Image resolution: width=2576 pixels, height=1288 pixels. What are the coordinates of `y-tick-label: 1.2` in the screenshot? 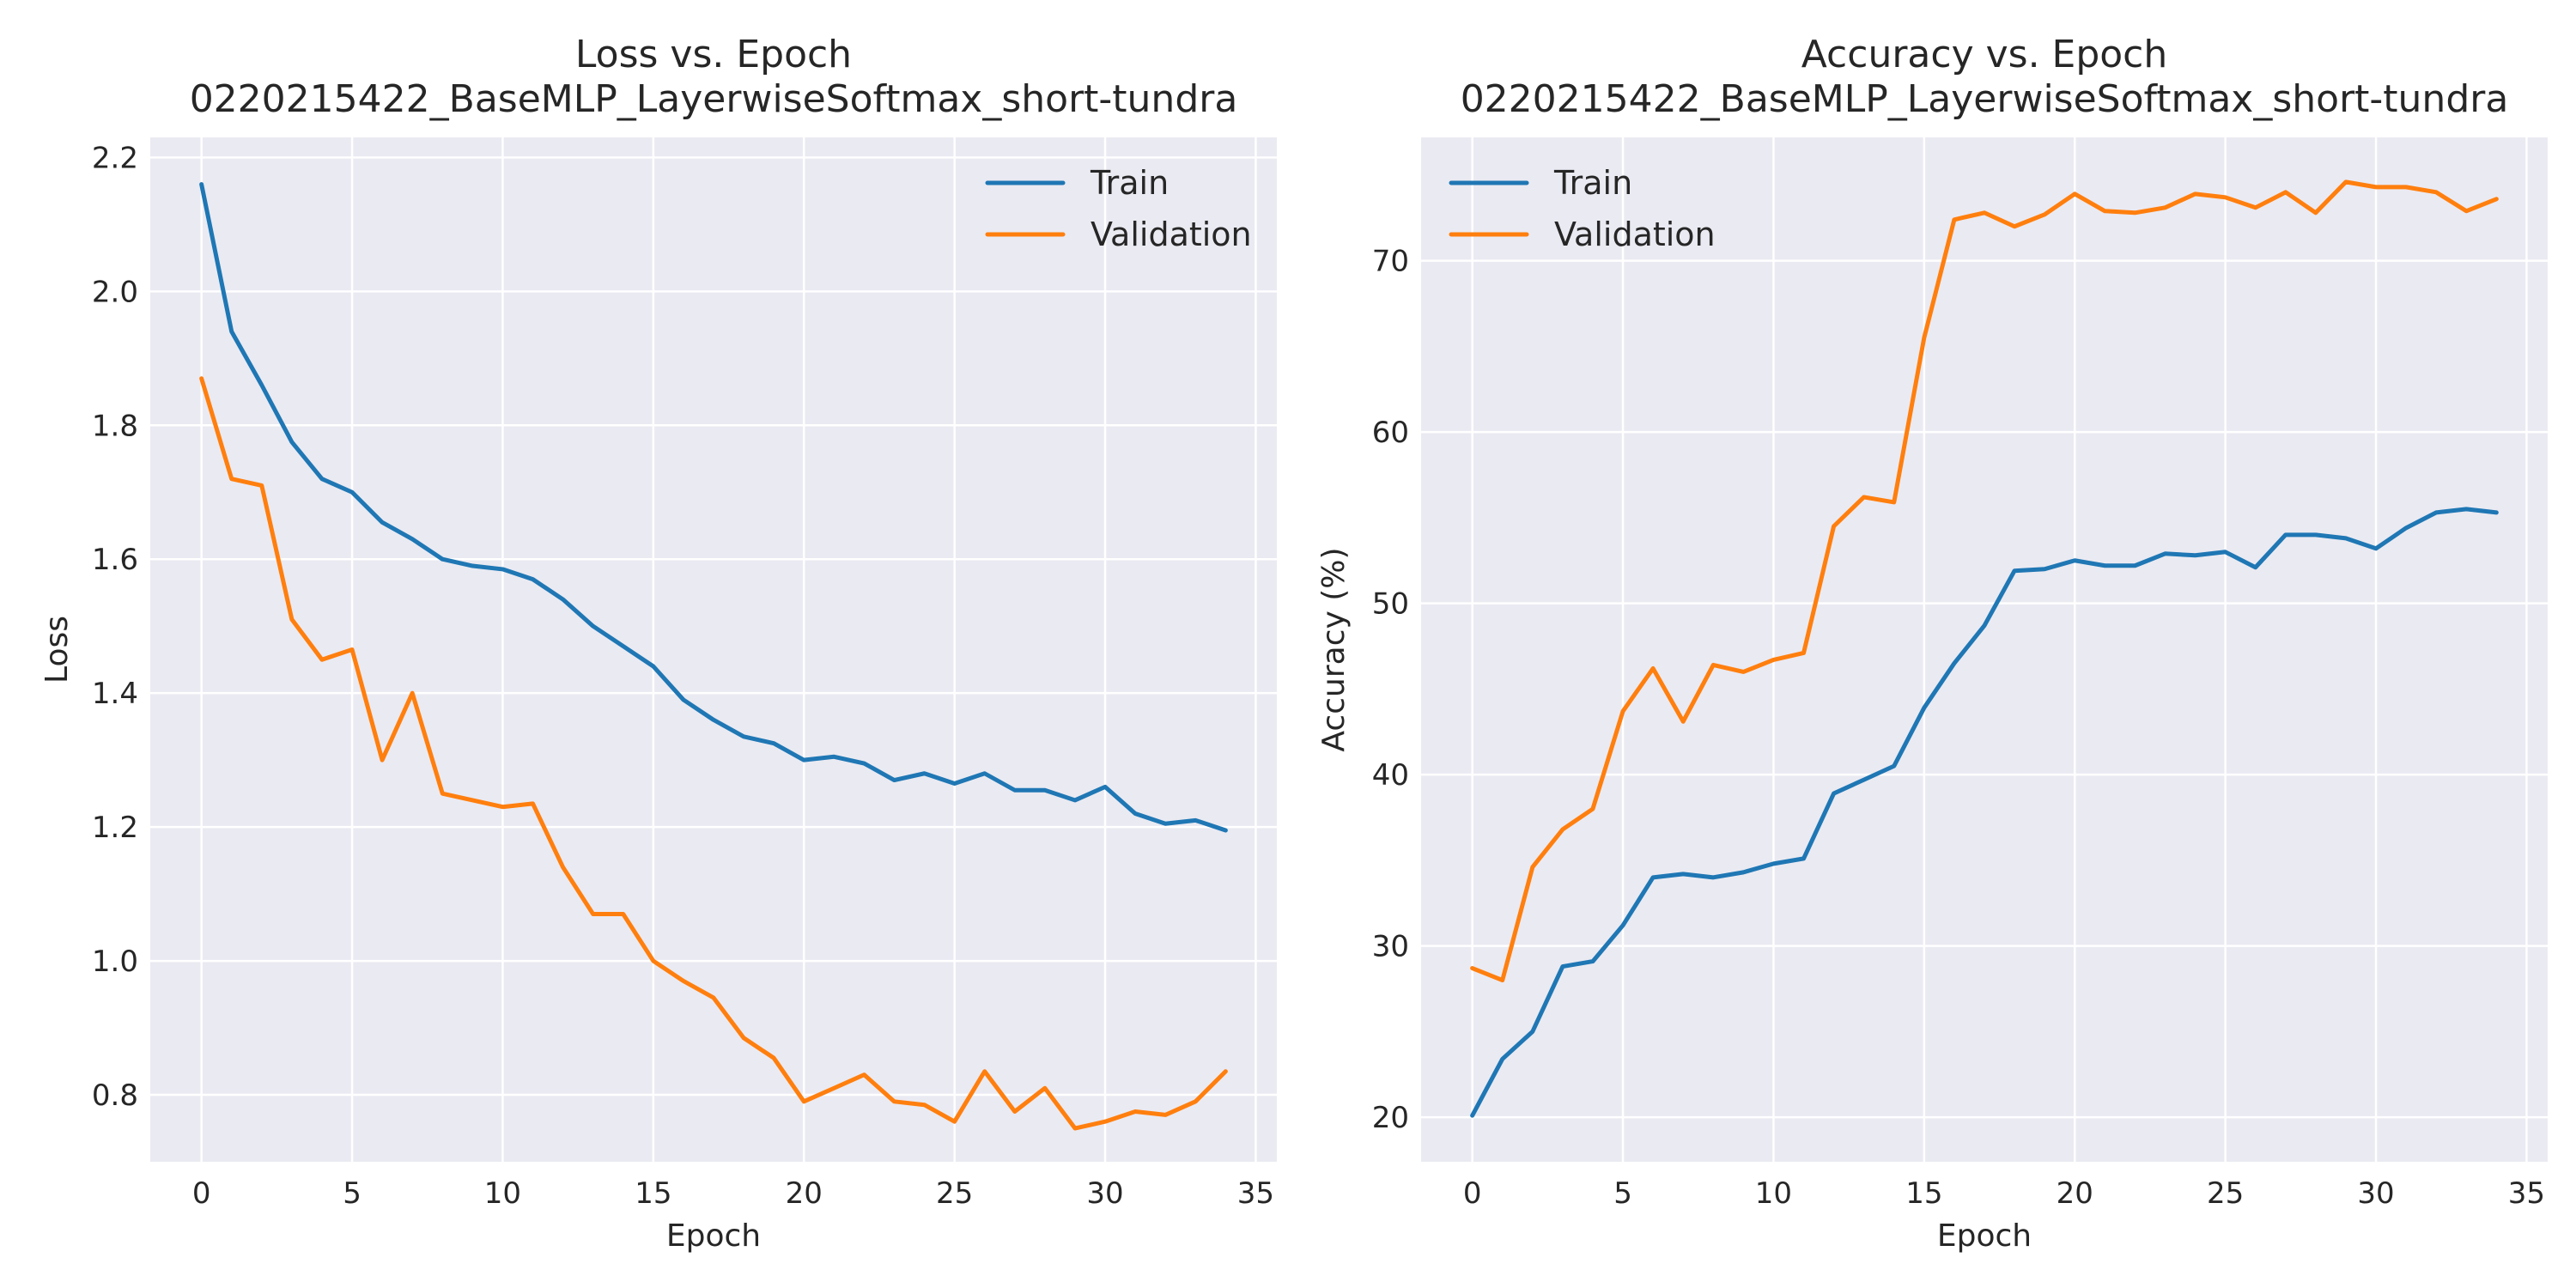 It's located at (115, 828).